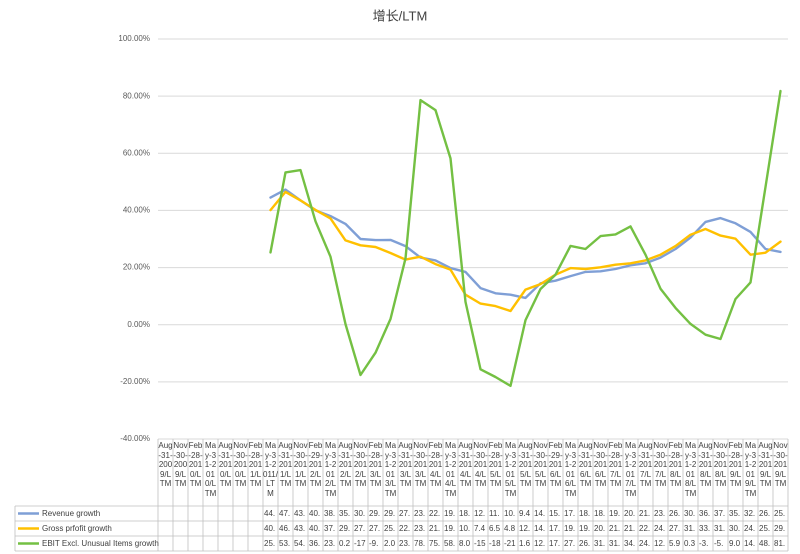 This screenshot has height=554, width=800. What do you see at coordinates (136, 152) in the screenshot?
I see `y-tick-label: 60.00%` at bounding box center [136, 152].